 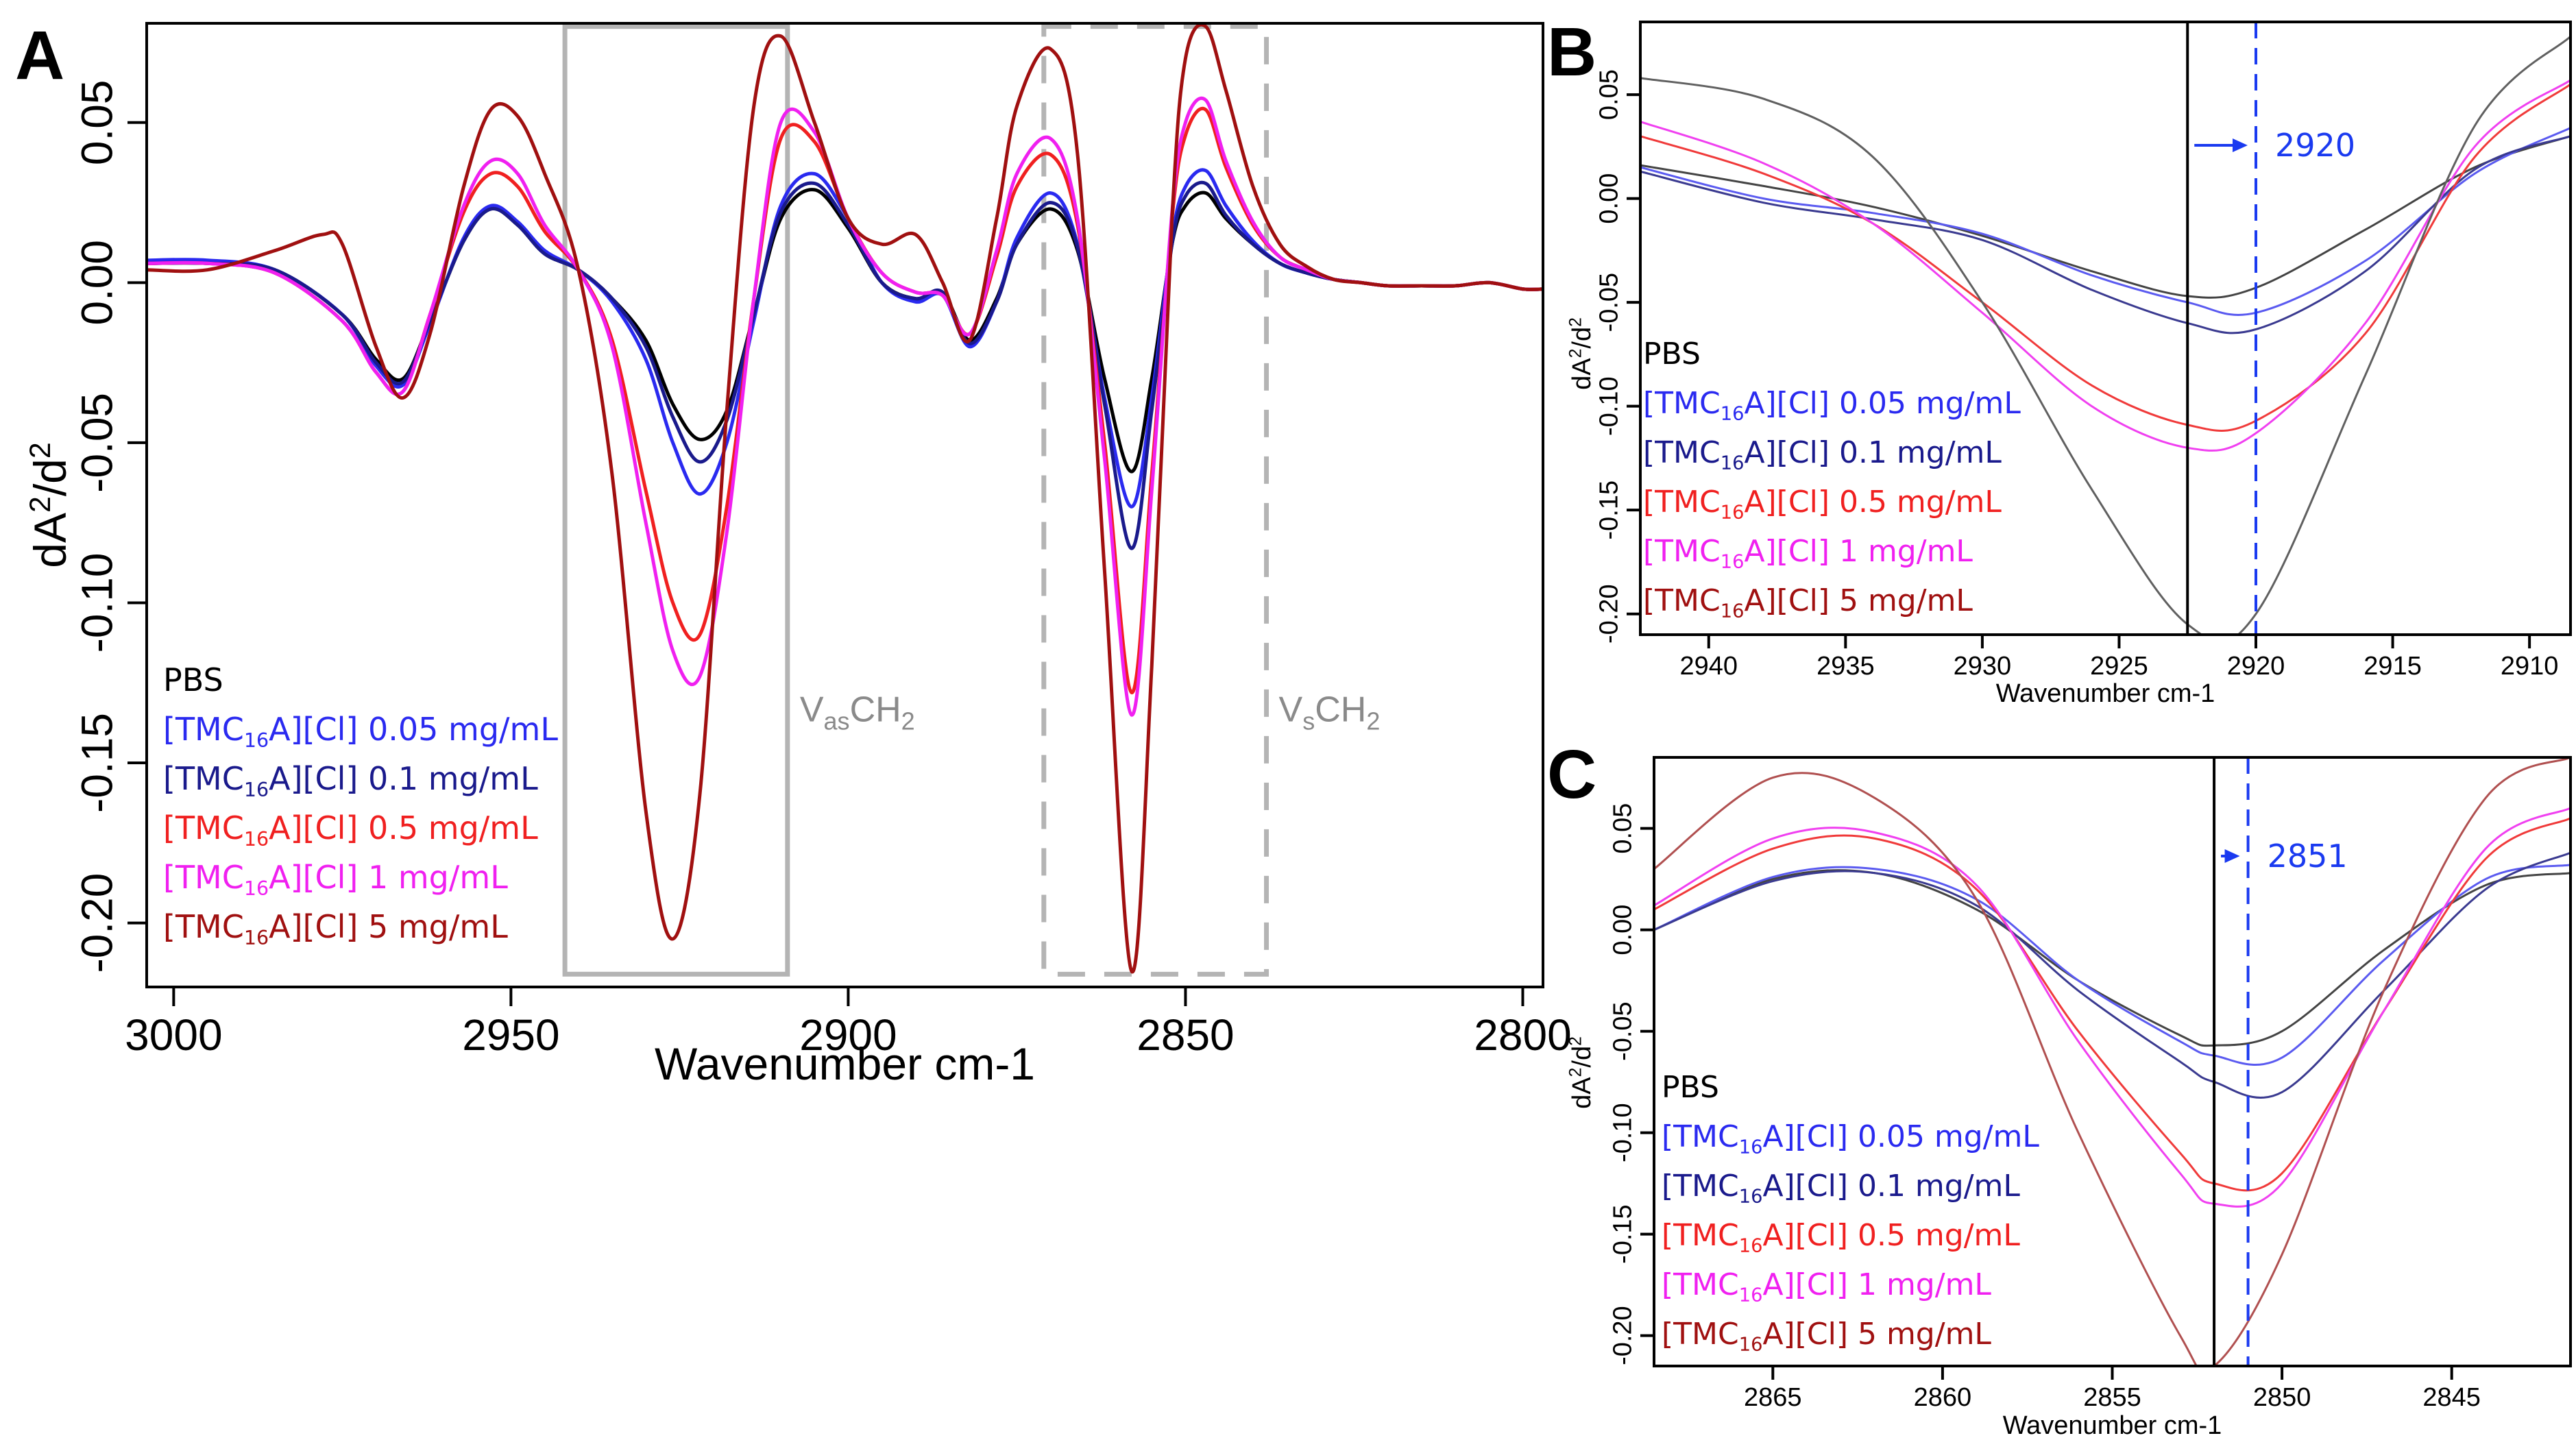 I want to click on y-axis-label: dA2/d2, so click(x=1581, y=1072).